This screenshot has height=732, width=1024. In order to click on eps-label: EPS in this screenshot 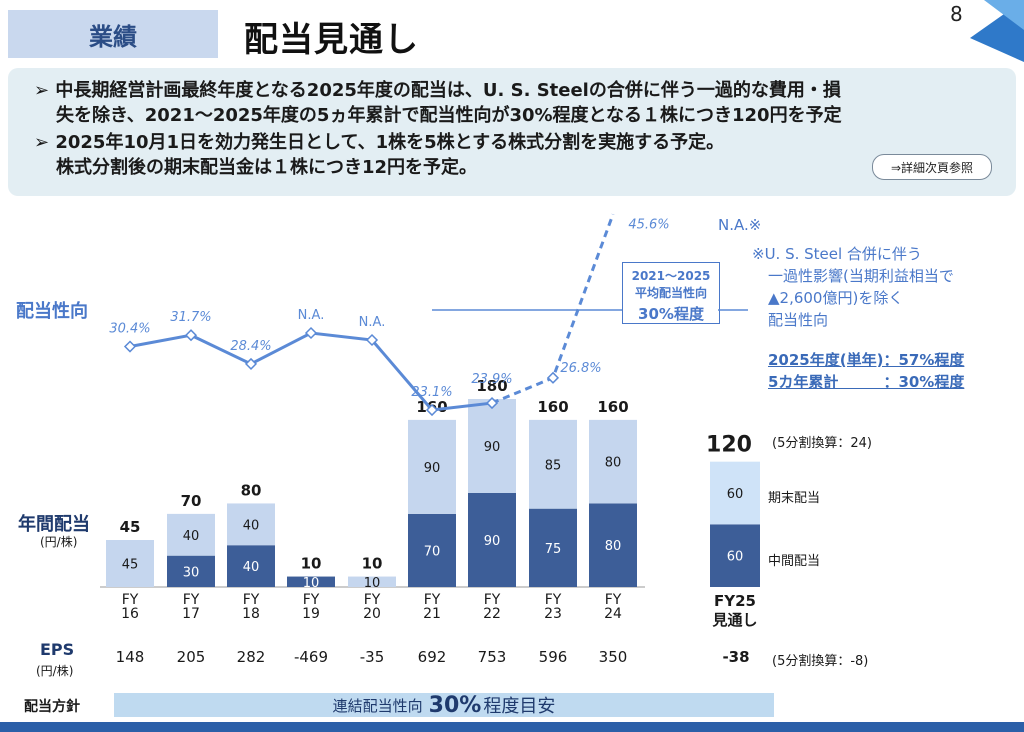, I will do `click(57, 649)`.